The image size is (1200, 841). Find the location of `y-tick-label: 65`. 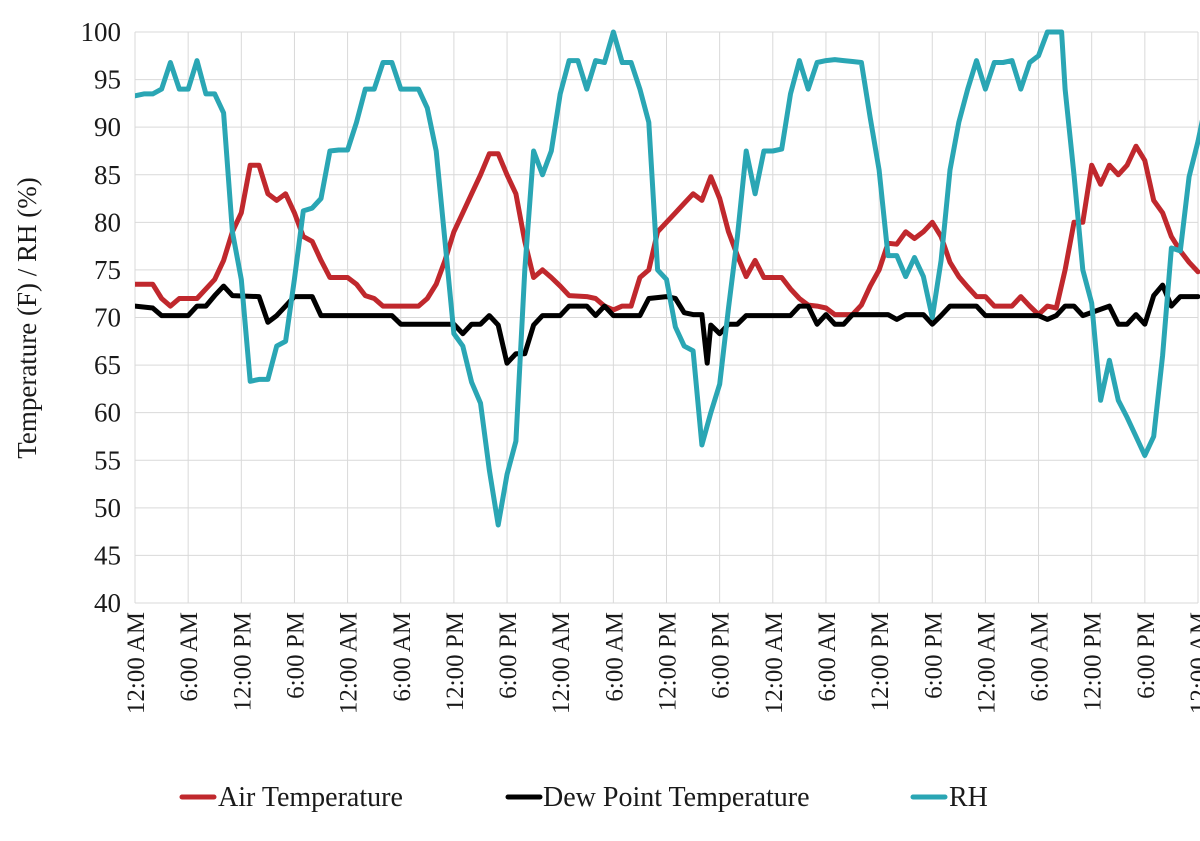

y-tick-label: 65 is located at coordinates (107, 365).